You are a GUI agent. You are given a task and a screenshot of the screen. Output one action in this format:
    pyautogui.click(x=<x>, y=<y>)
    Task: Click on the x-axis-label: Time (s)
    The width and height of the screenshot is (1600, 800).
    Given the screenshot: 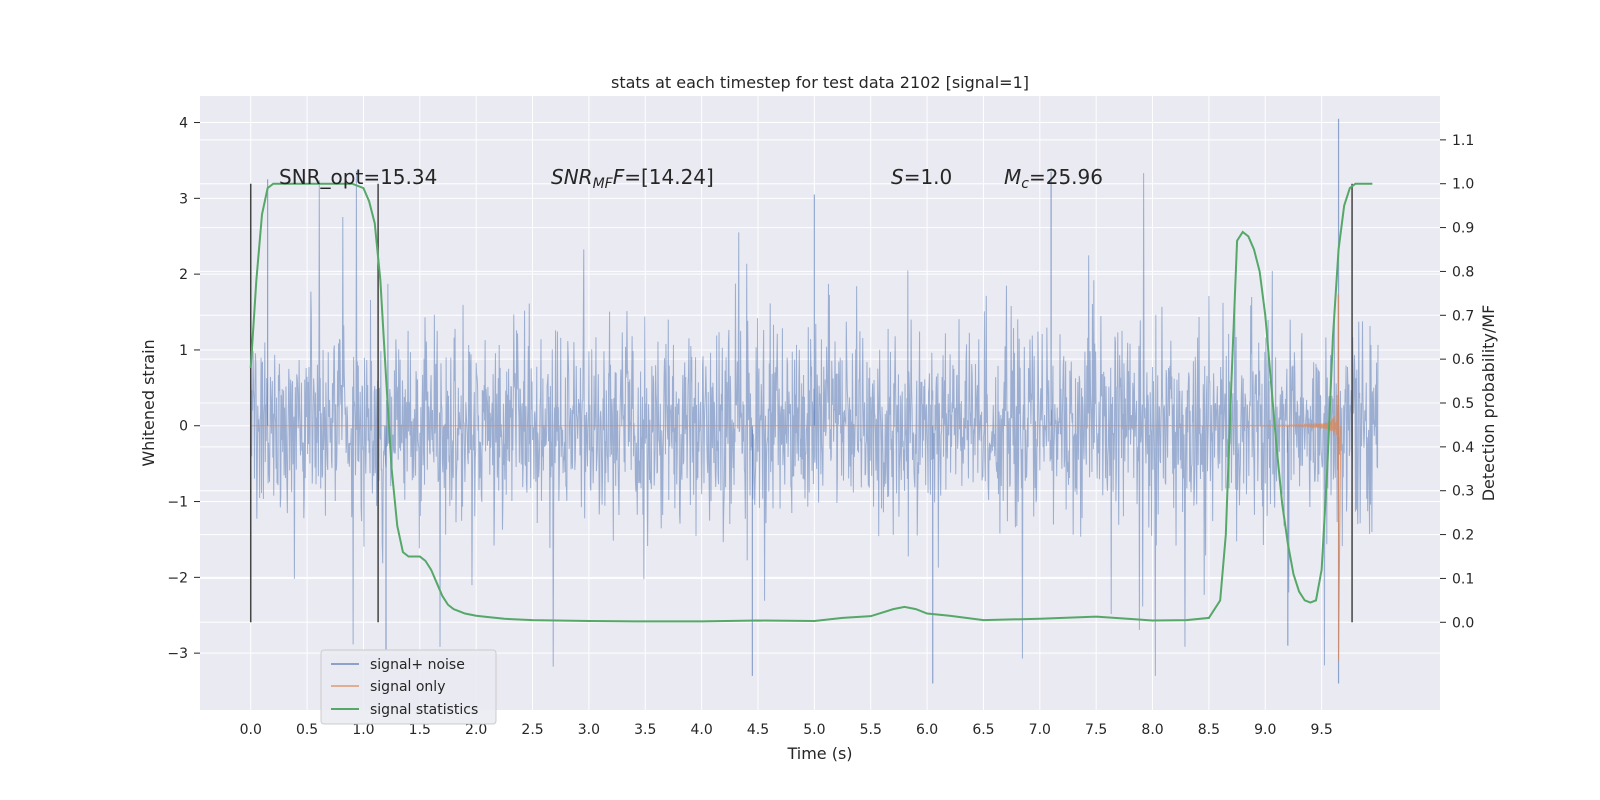 What is the action you would take?
    pyautogui.click(x=819, y=753)
    